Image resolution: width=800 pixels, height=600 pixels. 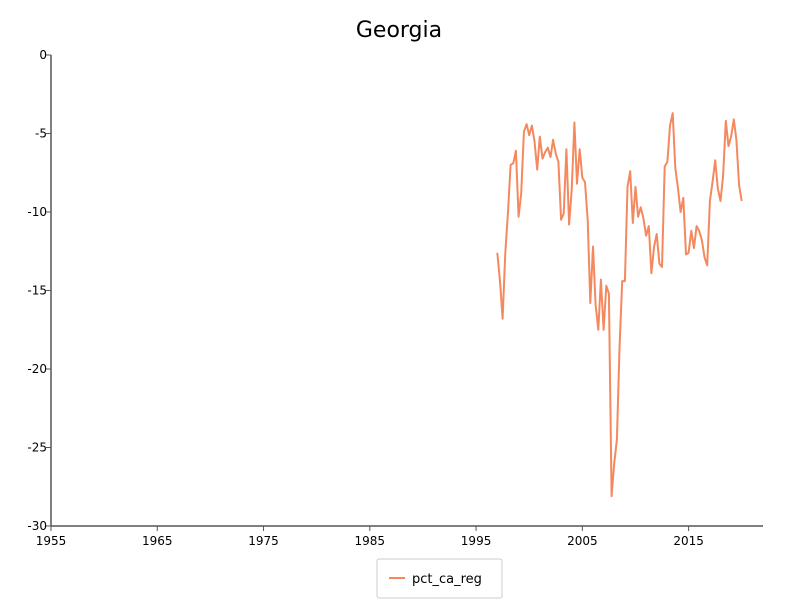 I want to click on chart-title: Georgia, so click(x=399, y=30).